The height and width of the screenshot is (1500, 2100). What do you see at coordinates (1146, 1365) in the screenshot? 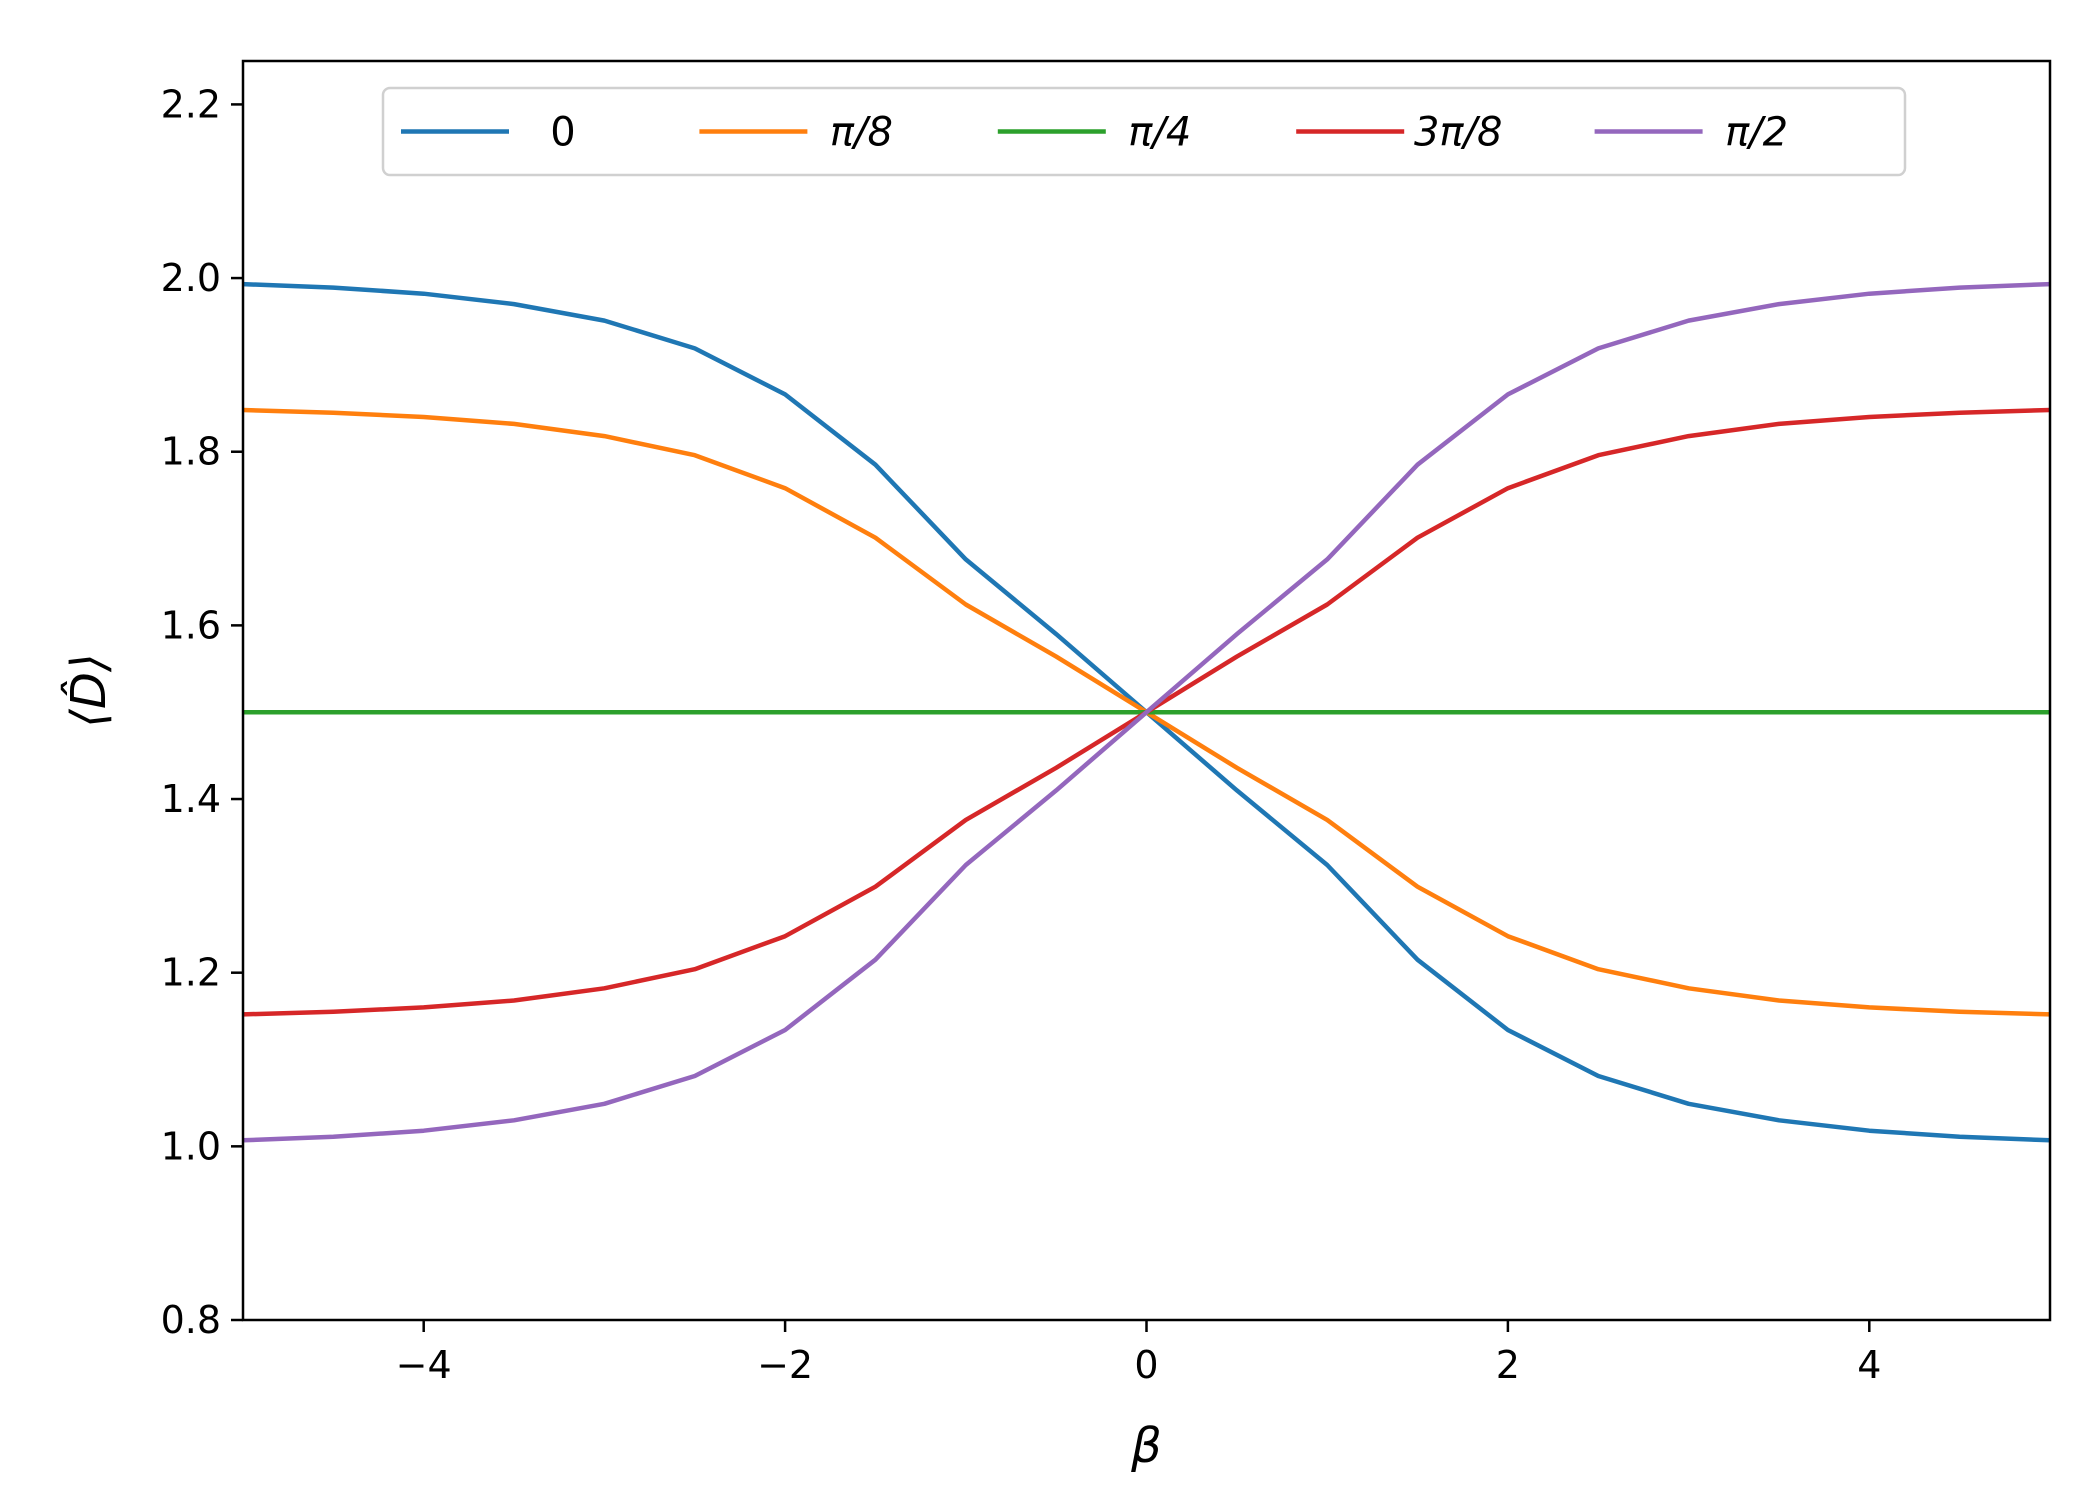
I see `x-tick-label: 0` at bounding box center [1146, 1365].